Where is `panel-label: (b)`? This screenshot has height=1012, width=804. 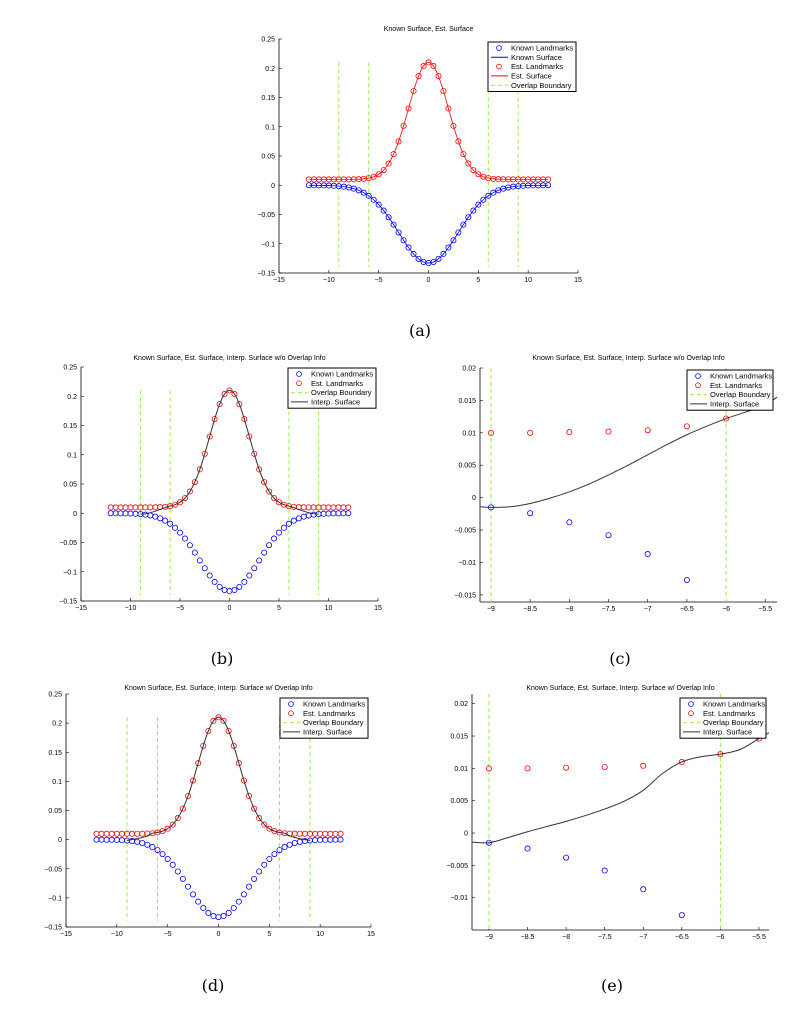 panel-label: (b) is located at coordinates (222, 658).